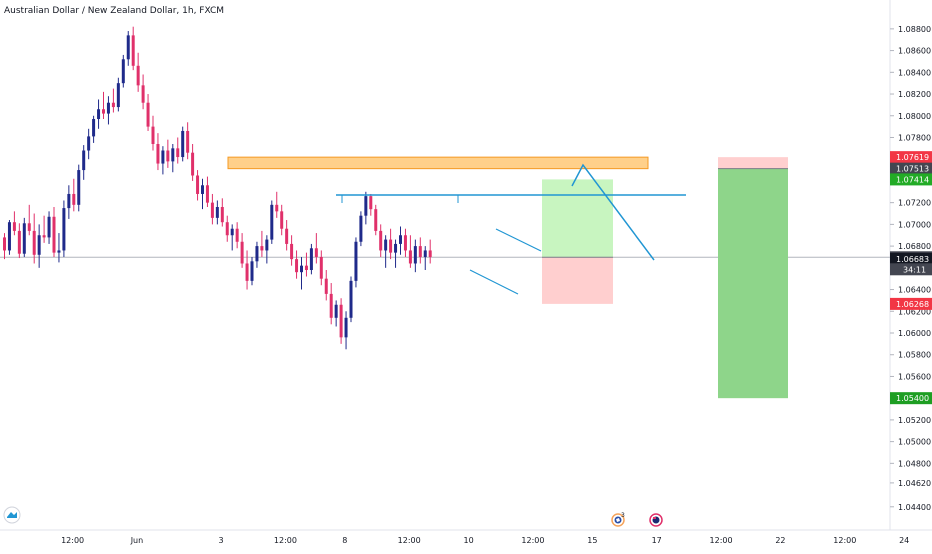 This screenshot has width=932, height=554. I want to click on target-position-loss-zone, so click(753, 163).